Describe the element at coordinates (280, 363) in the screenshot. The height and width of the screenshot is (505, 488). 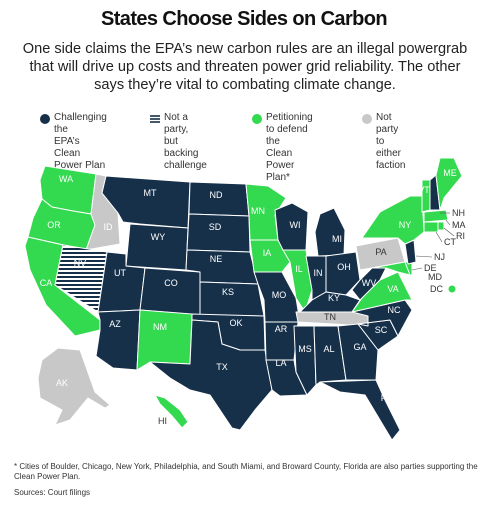
I see `state-label-LA: LA` at that location.